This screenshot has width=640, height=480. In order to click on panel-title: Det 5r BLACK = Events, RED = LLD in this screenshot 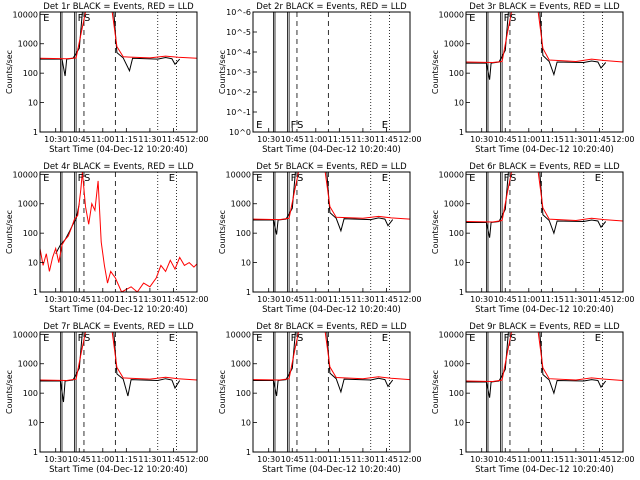, I will do `click(331, 167)`.